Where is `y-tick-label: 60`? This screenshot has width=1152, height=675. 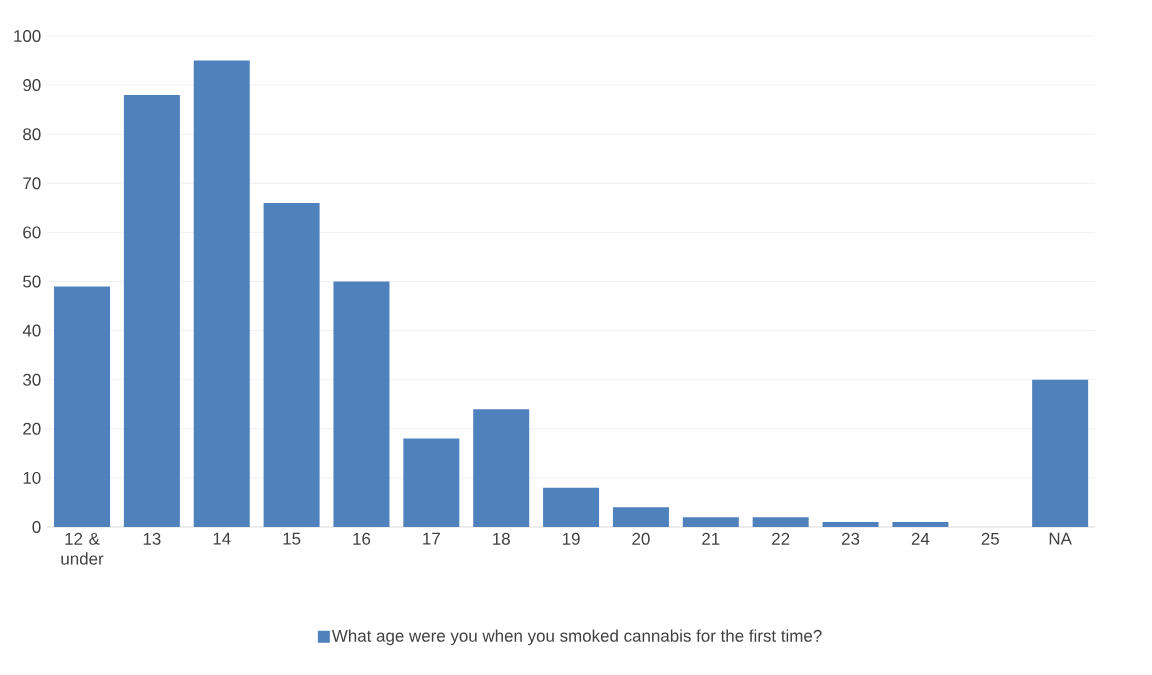
y-tick-label: 60 is located at coordinates (32, 232).